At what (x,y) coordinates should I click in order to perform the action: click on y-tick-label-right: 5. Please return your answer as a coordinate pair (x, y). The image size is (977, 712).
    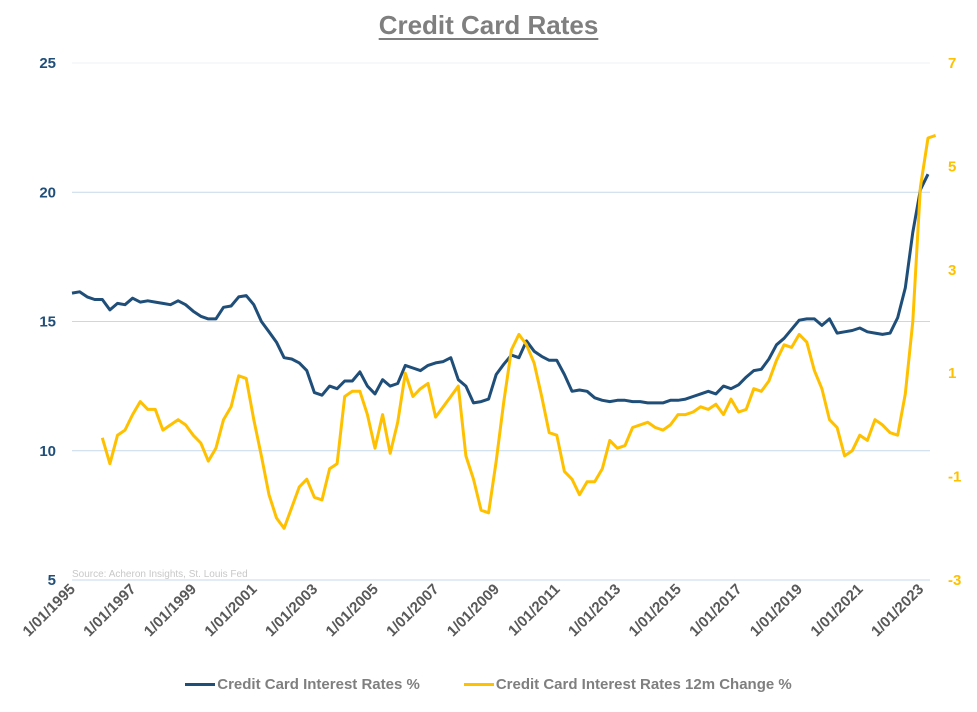
    Looking at the image, I should click on (952, 166).